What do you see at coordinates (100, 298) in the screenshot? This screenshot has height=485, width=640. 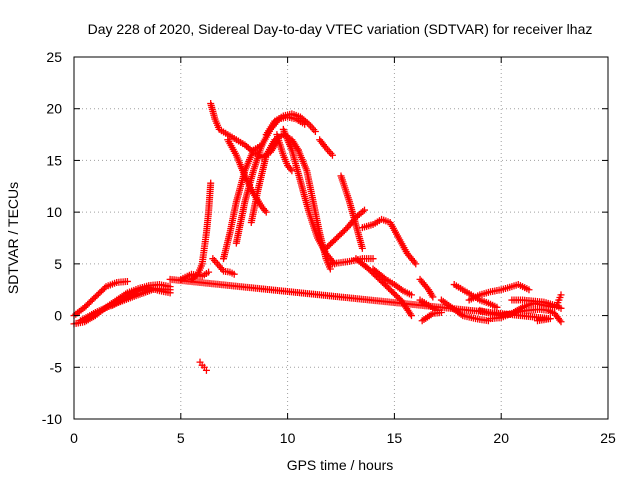 I see `series-early-rise-b` at bounding box center [100, 298].